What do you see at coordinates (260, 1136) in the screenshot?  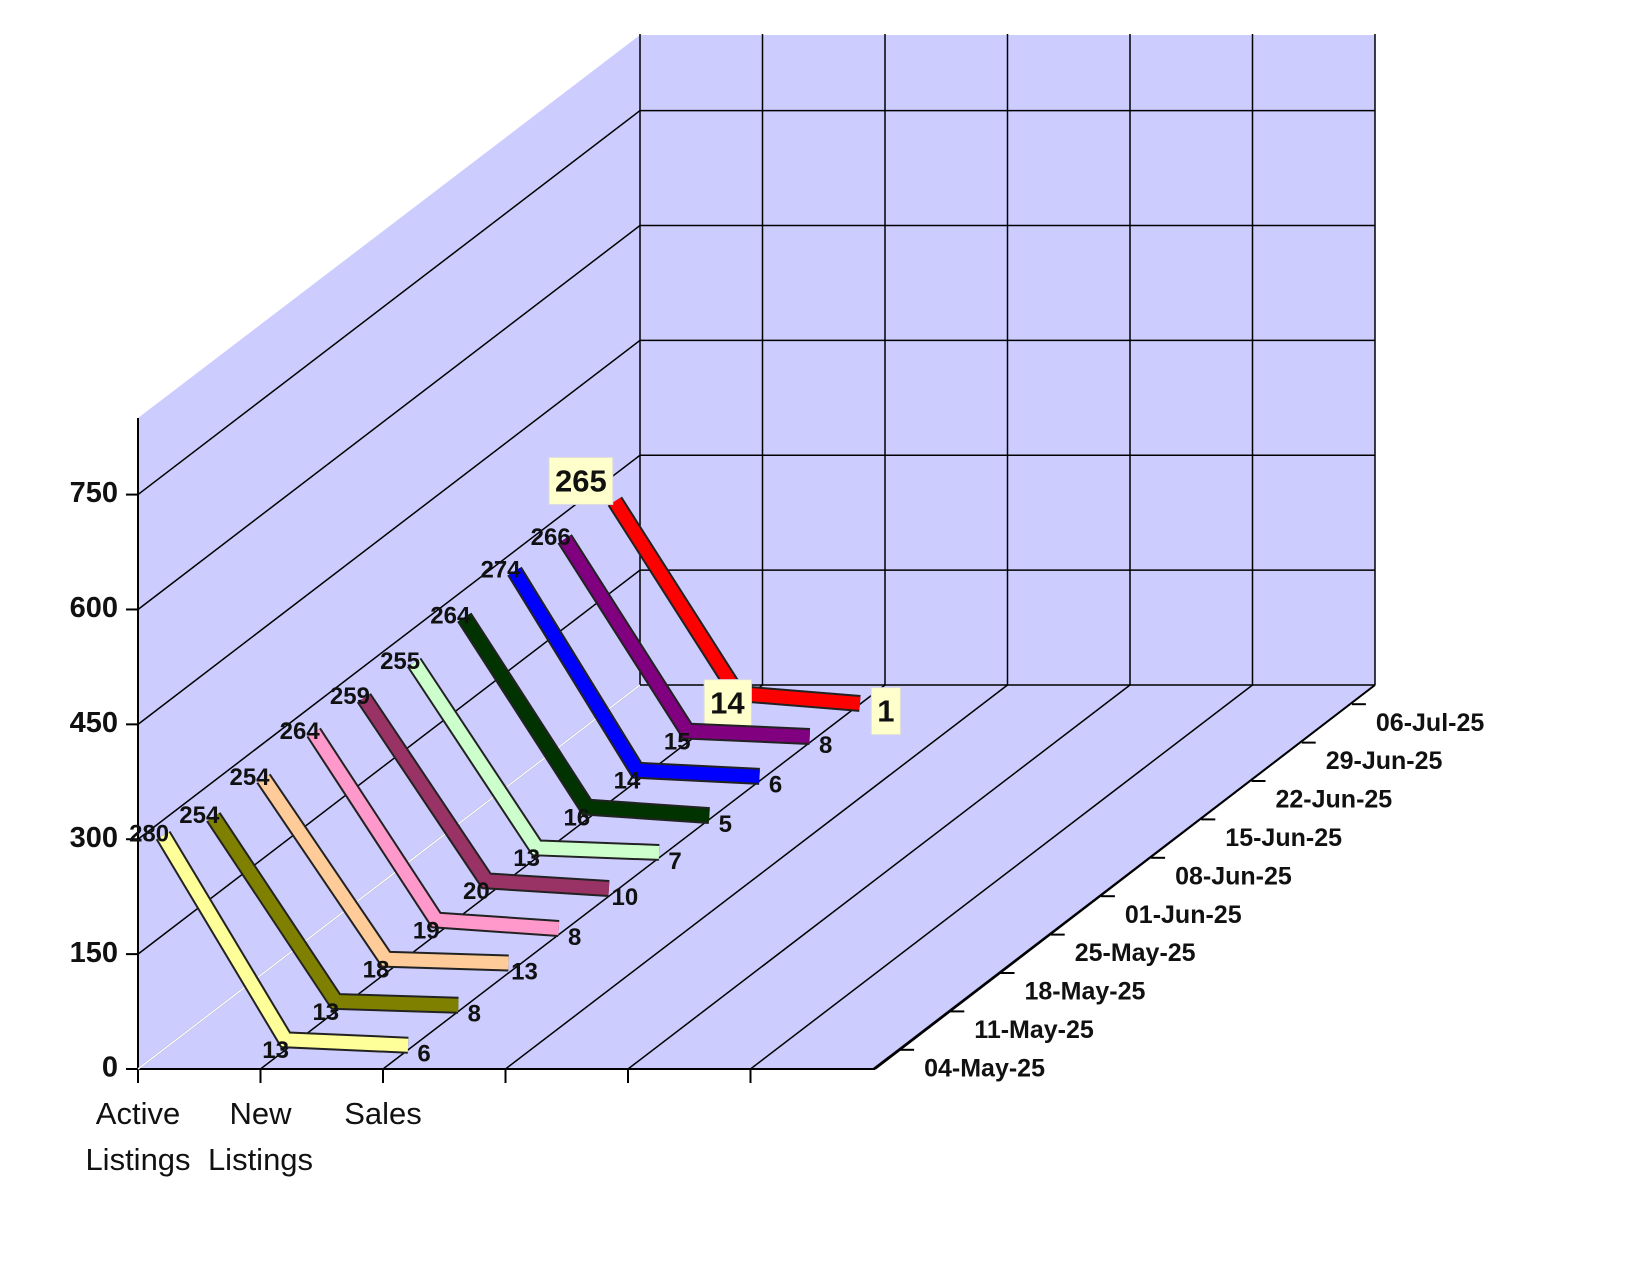 I see `x-tick-label: New Listings` at bounding box center [260, 1136].